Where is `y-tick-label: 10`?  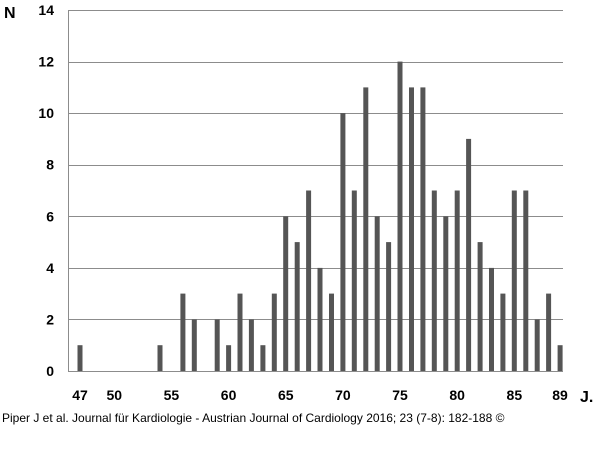 y-tick-label: 10 is located at coordinates (46, 113).